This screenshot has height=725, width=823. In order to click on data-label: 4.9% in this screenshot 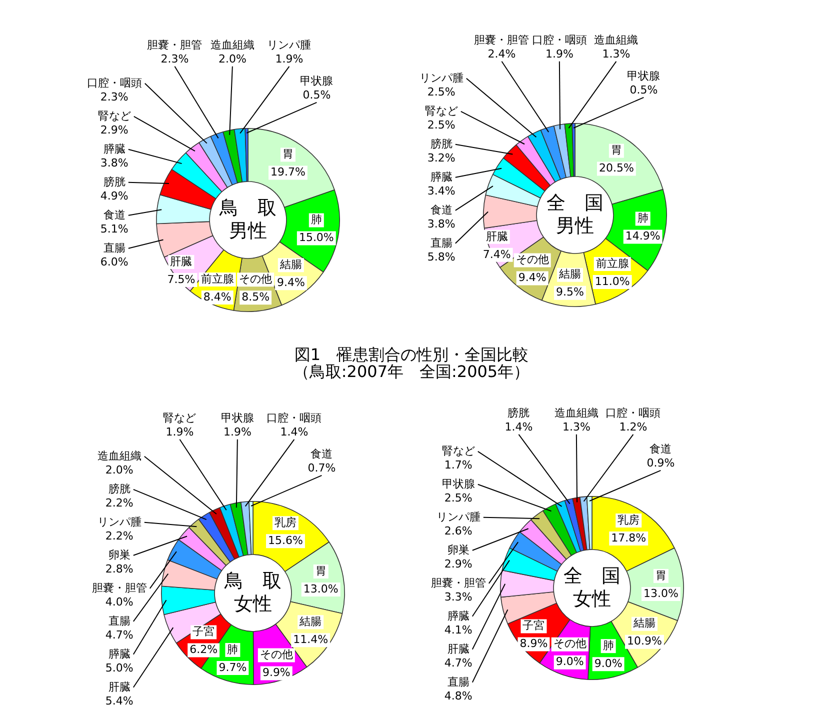, I will do `click(114, 195)`.